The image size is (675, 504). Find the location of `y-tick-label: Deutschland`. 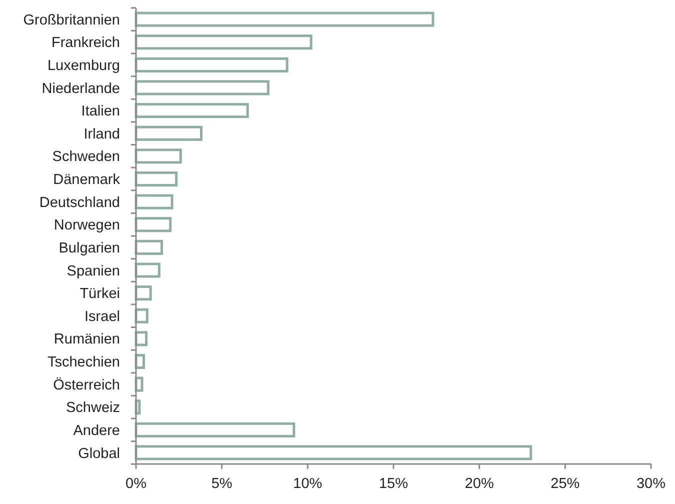

y-tick-label: Deutschland is located at coordinates (79, 202).